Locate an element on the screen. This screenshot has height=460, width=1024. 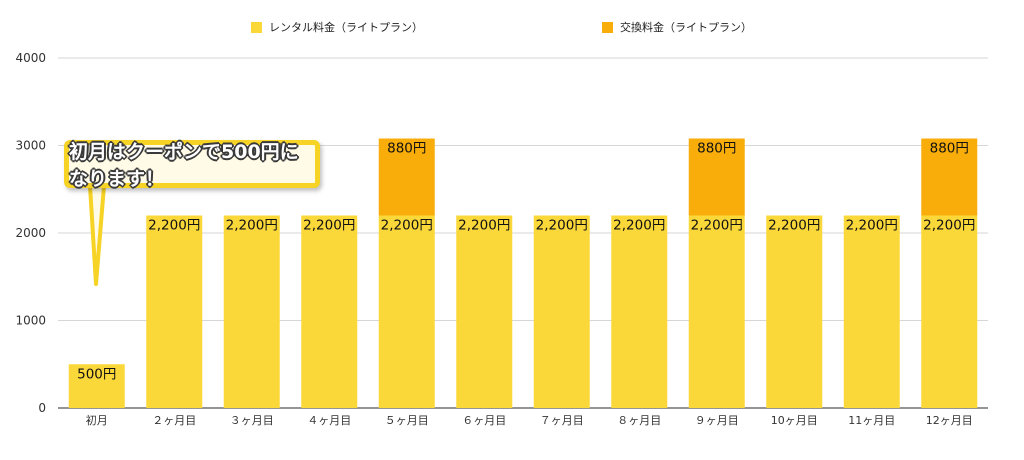
x-tick-label: ７ヶ月目 is located at coordinates (562, 420).